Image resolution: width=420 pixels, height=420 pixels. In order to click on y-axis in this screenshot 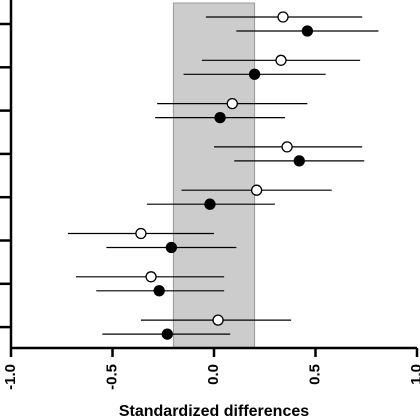, I will do `click(6, 174)`.